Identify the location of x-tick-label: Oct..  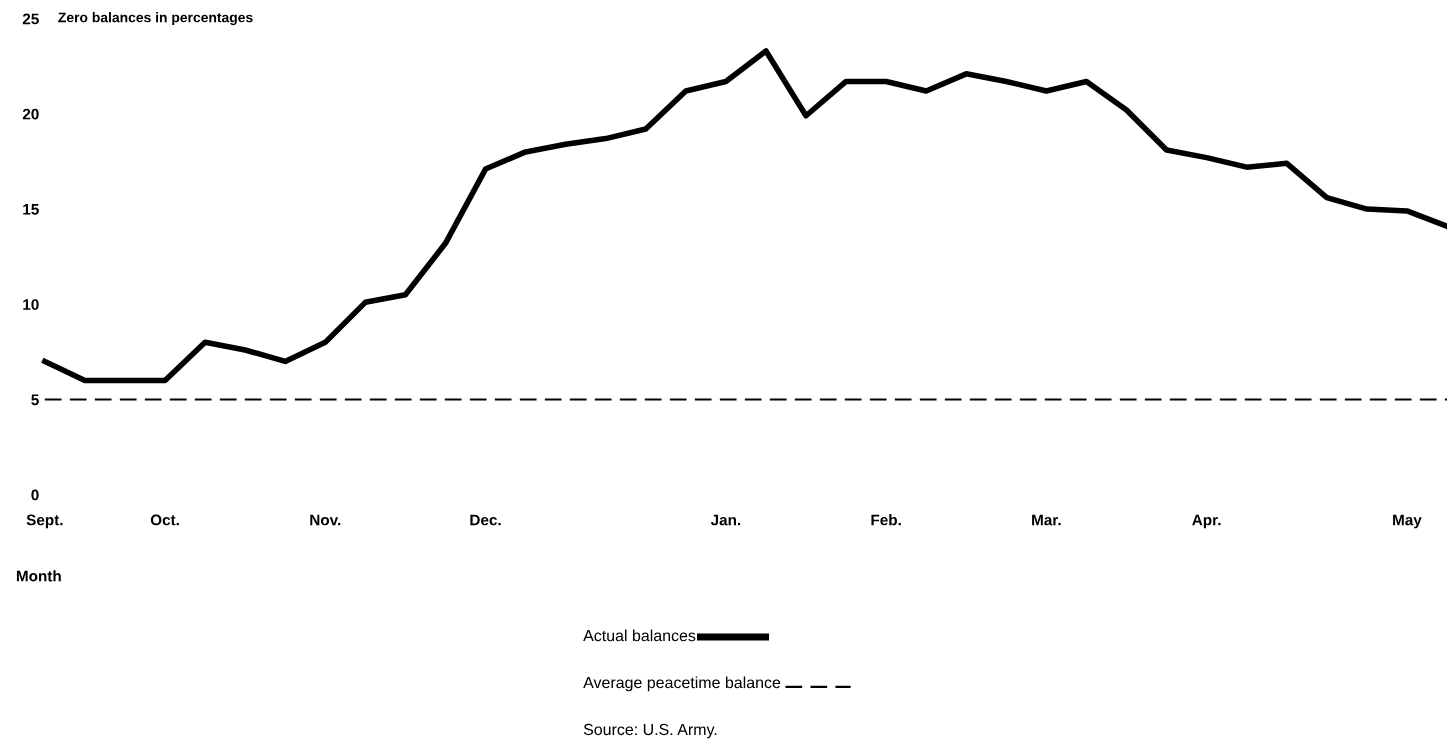
(164, 520).